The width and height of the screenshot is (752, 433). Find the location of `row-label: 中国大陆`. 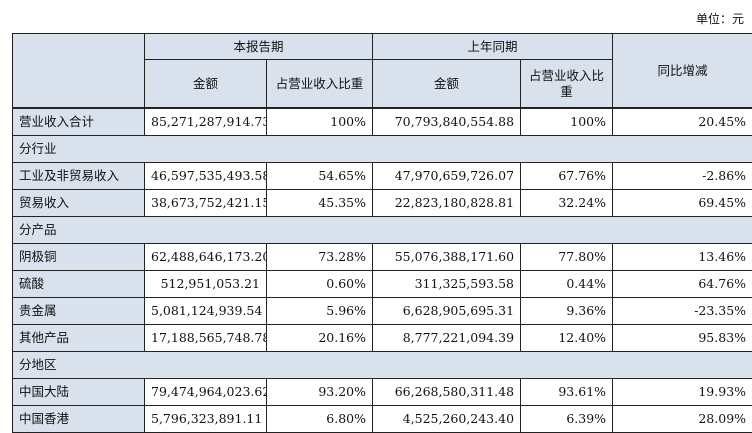

row-label: 中国大陆 is located at coordinates (79, 392).